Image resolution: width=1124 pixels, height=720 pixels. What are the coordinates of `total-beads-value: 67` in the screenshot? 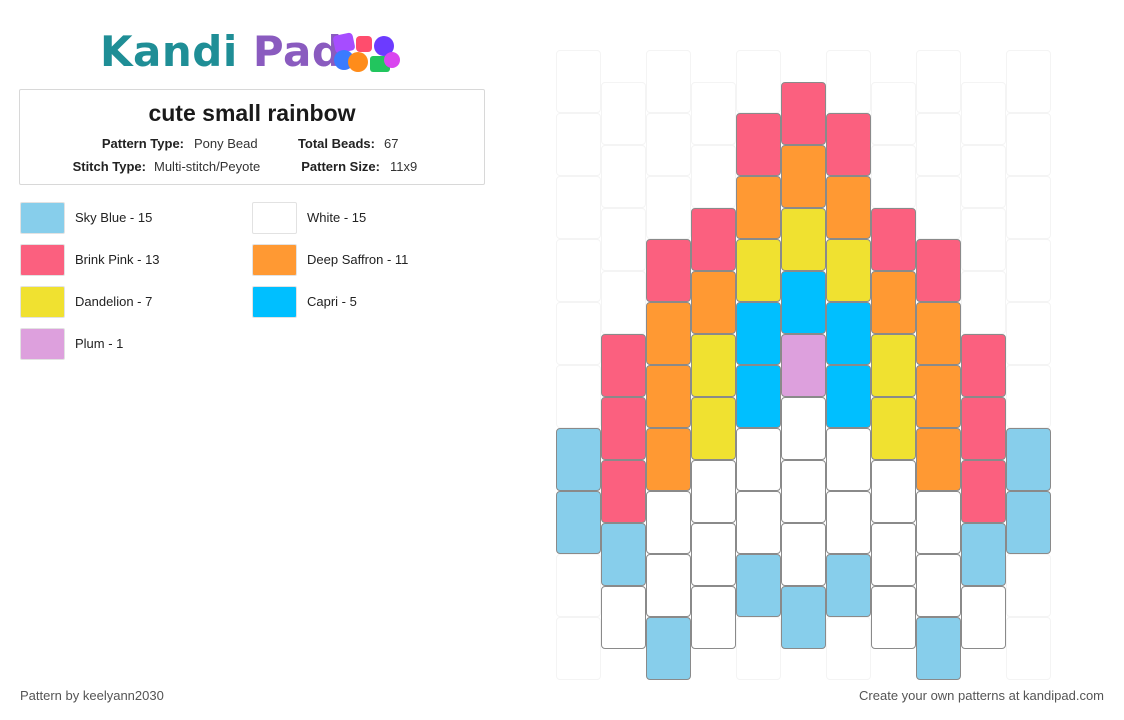 It's located at (391, 143).